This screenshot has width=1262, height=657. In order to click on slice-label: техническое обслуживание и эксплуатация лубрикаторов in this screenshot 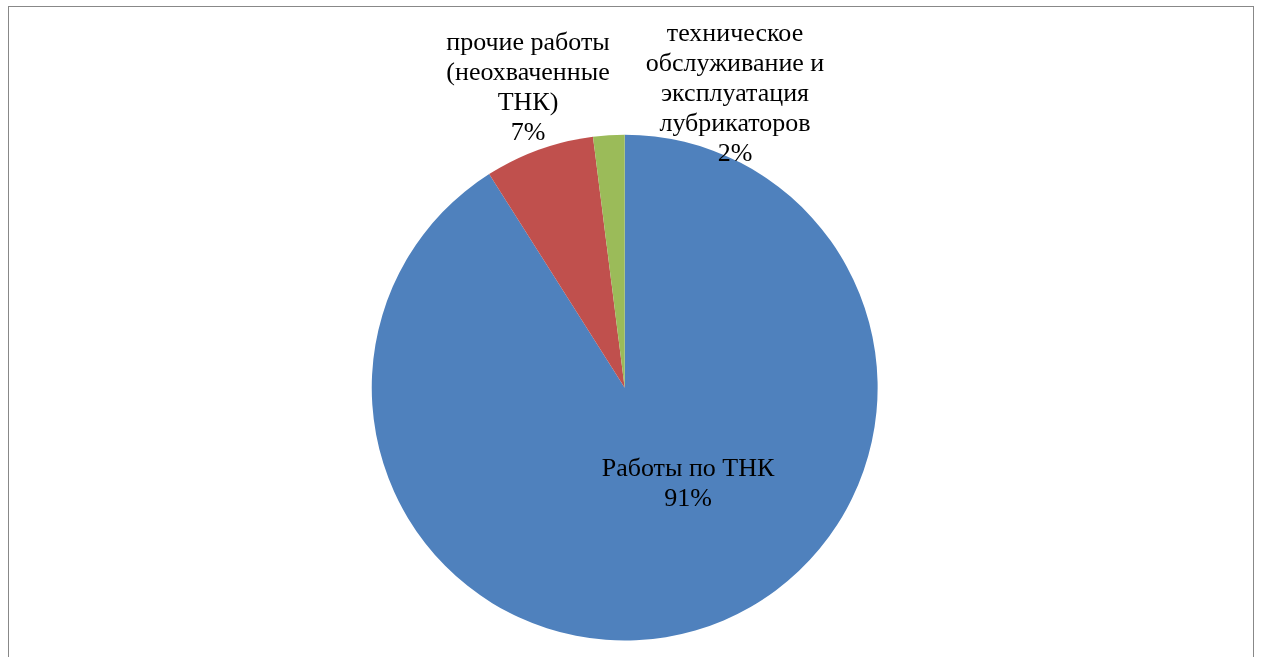, I will do `click(735, 77)`.